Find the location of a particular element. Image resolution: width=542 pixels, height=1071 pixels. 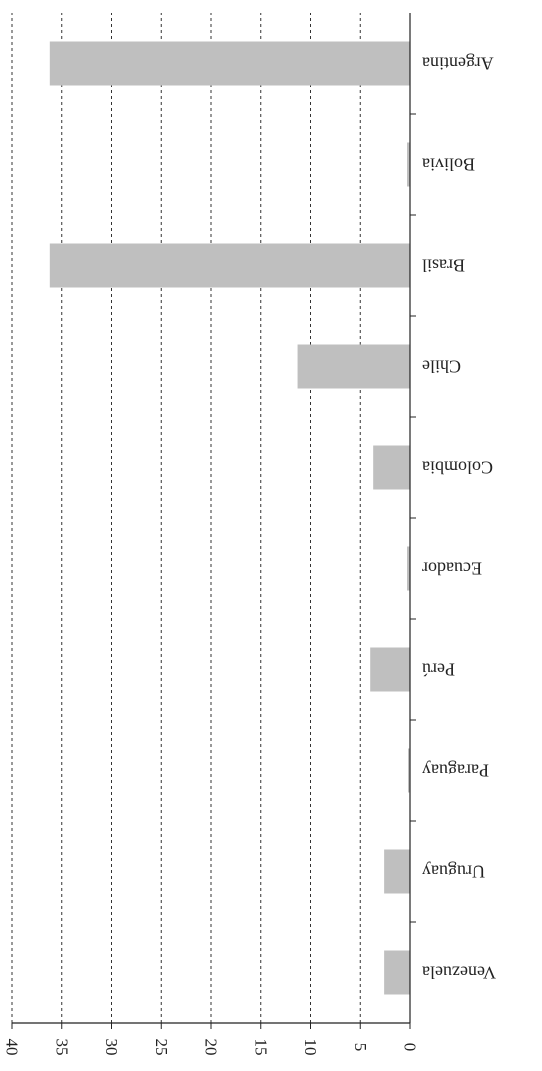

value-tick-label-5: 5 is located at coordinates (360, 1047).